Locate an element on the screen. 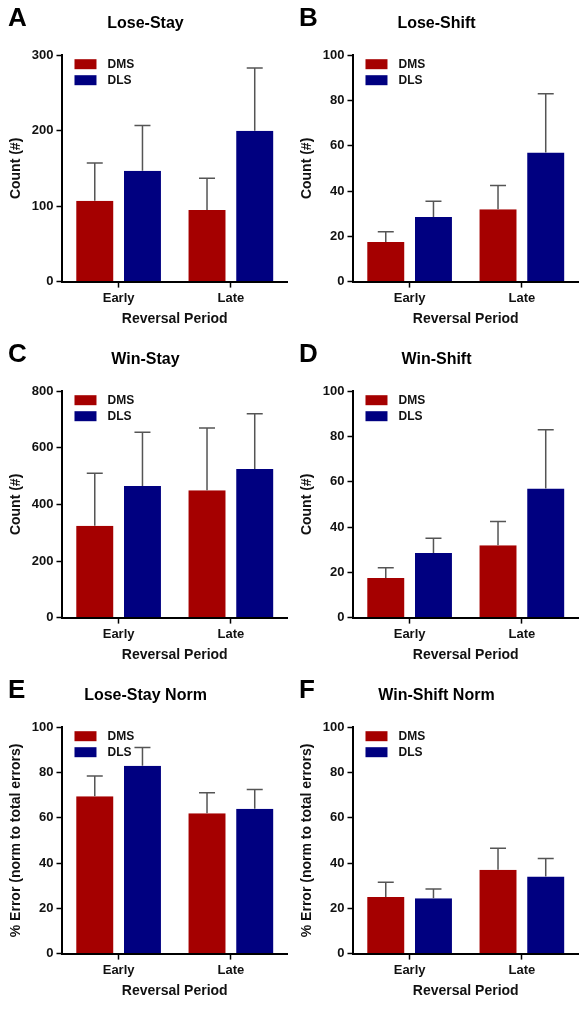 This screenshot has width=582, height=1010. y-tick-label: 400 is located at coordinates (42, 503).